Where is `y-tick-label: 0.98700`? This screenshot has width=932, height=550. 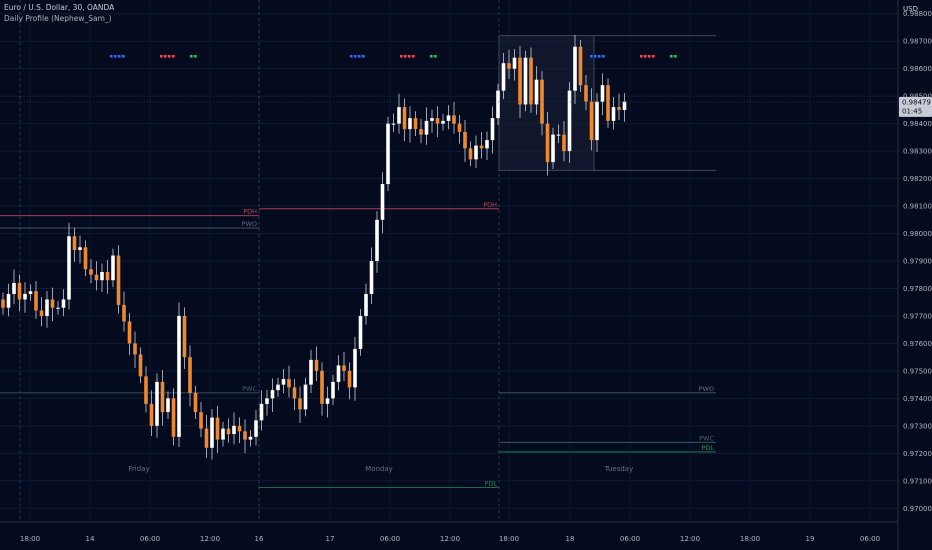 y-tick-label: 0.98700 is located at coordinates (917, 42).